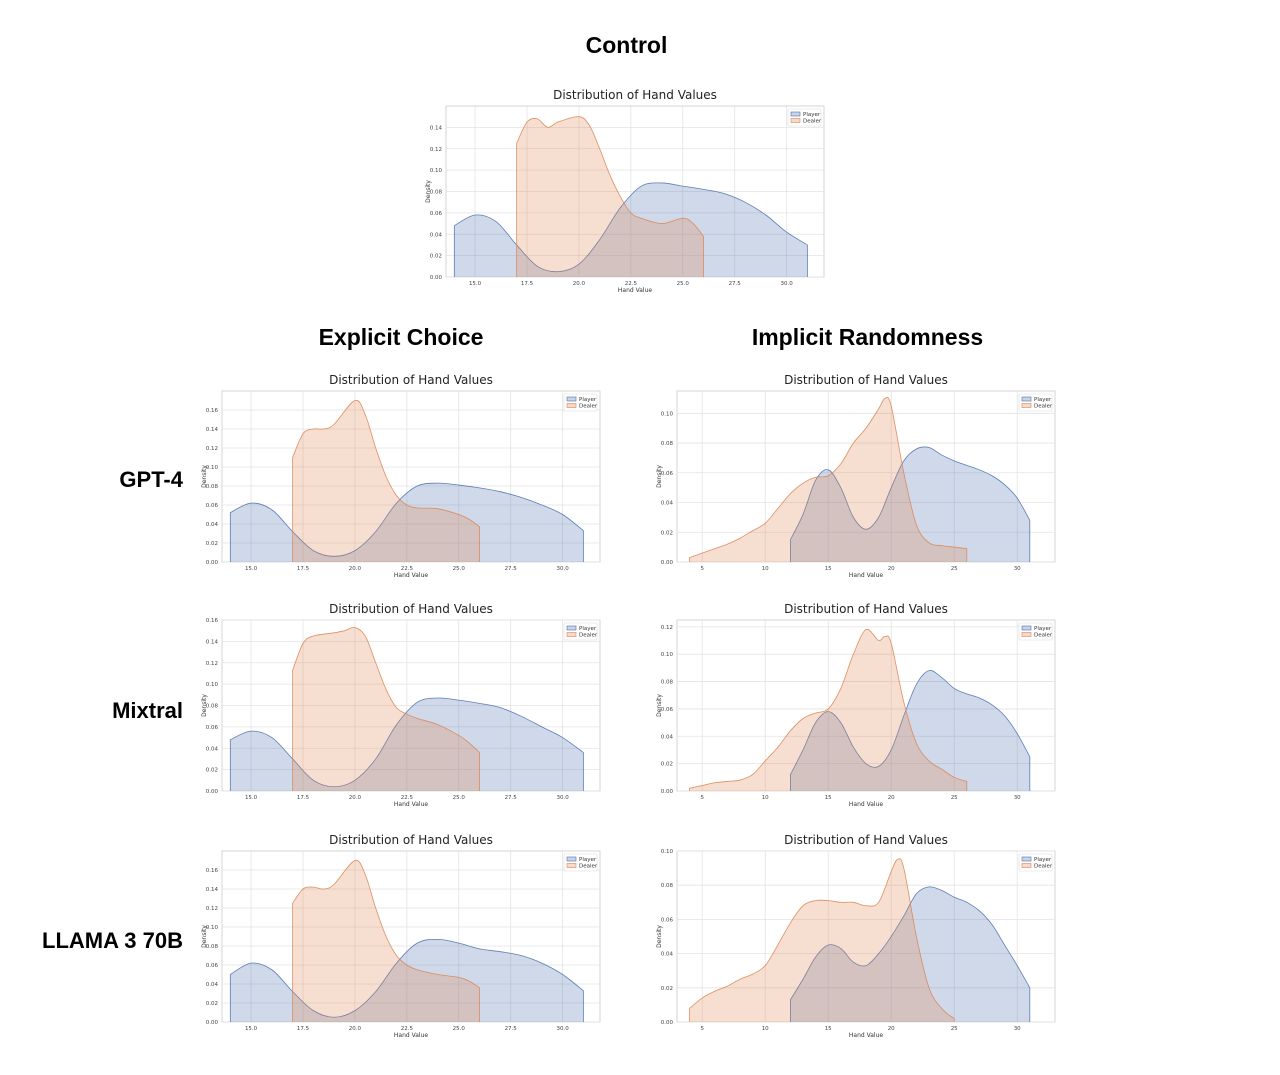  What do you see at coordinates (828, 798) in the screenshot?
I see `x-tick-label: 15` at bounding box center [828, 798].